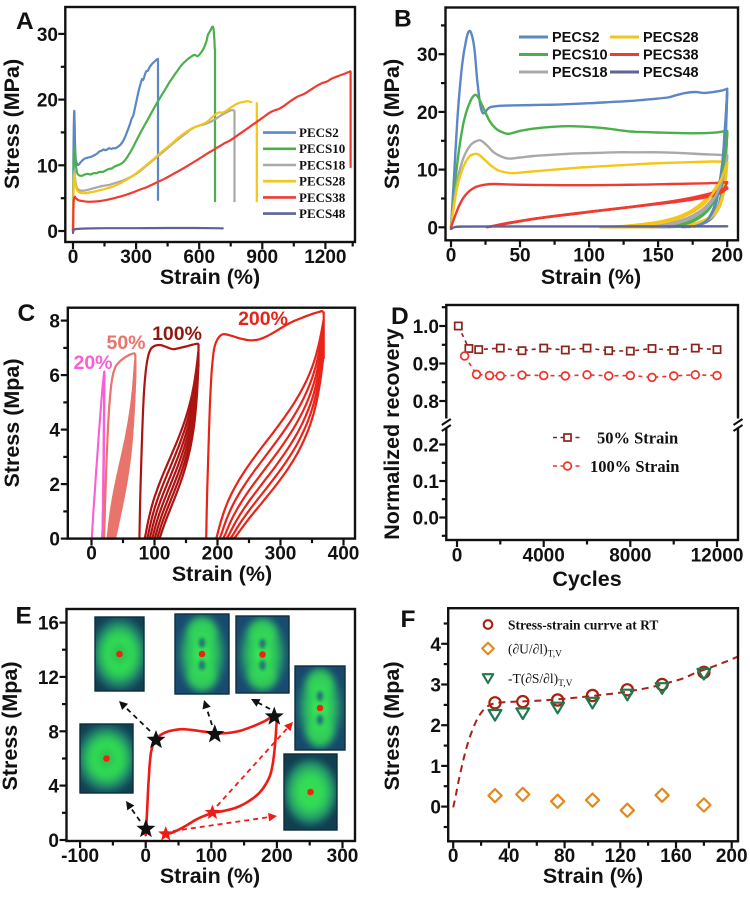 This screenshot has height=898, width=750. Describe the element at coordinates (426, 365) in the screenshot. I see `svg-text: 0.9` at that location.